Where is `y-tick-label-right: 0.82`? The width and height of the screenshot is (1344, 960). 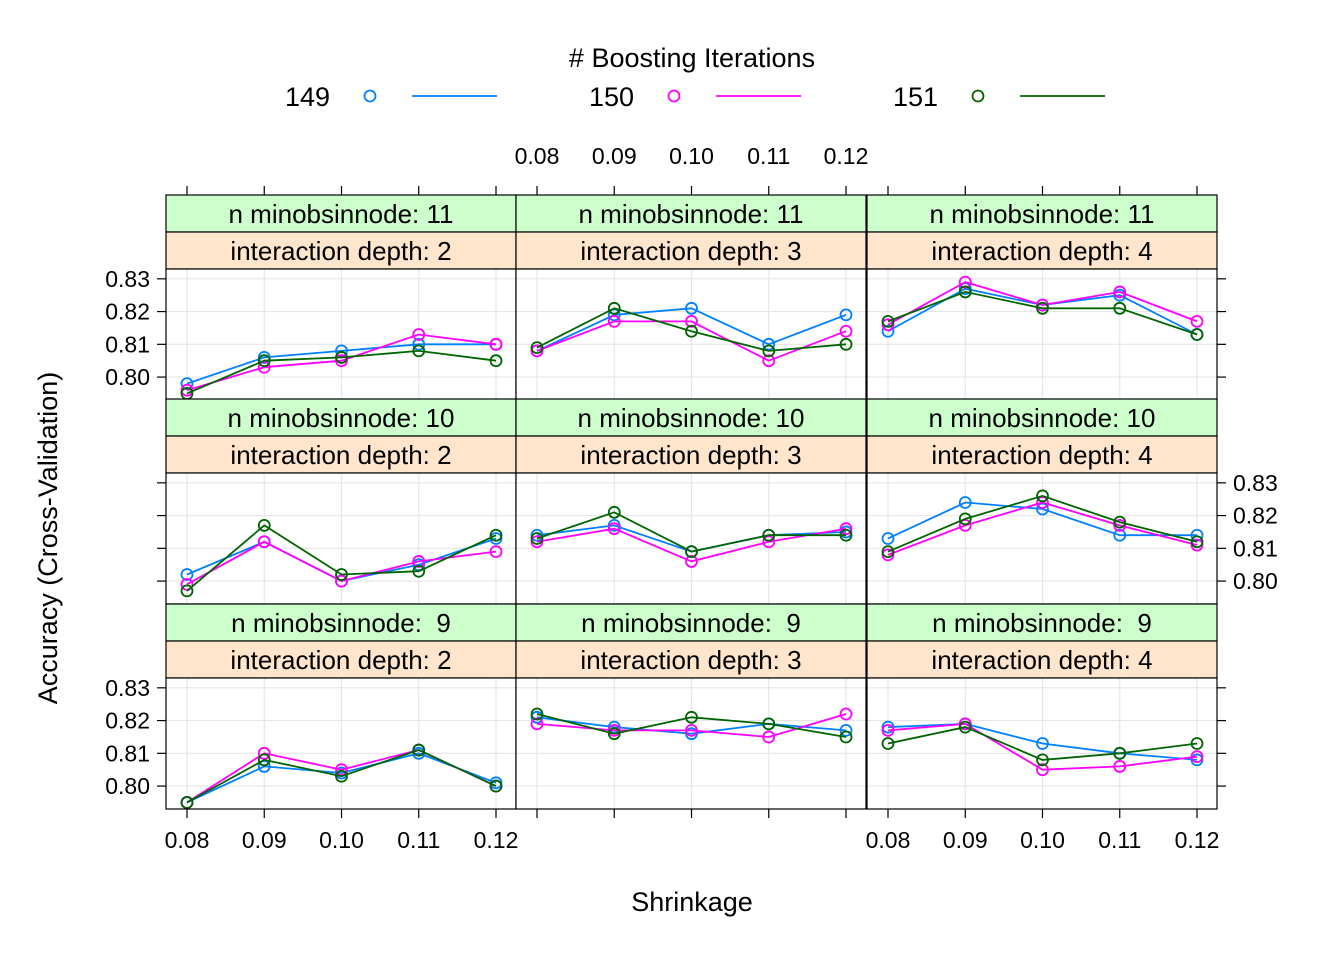
y-tick-label-right: 0.82 is located at coordinates (1255, 516).